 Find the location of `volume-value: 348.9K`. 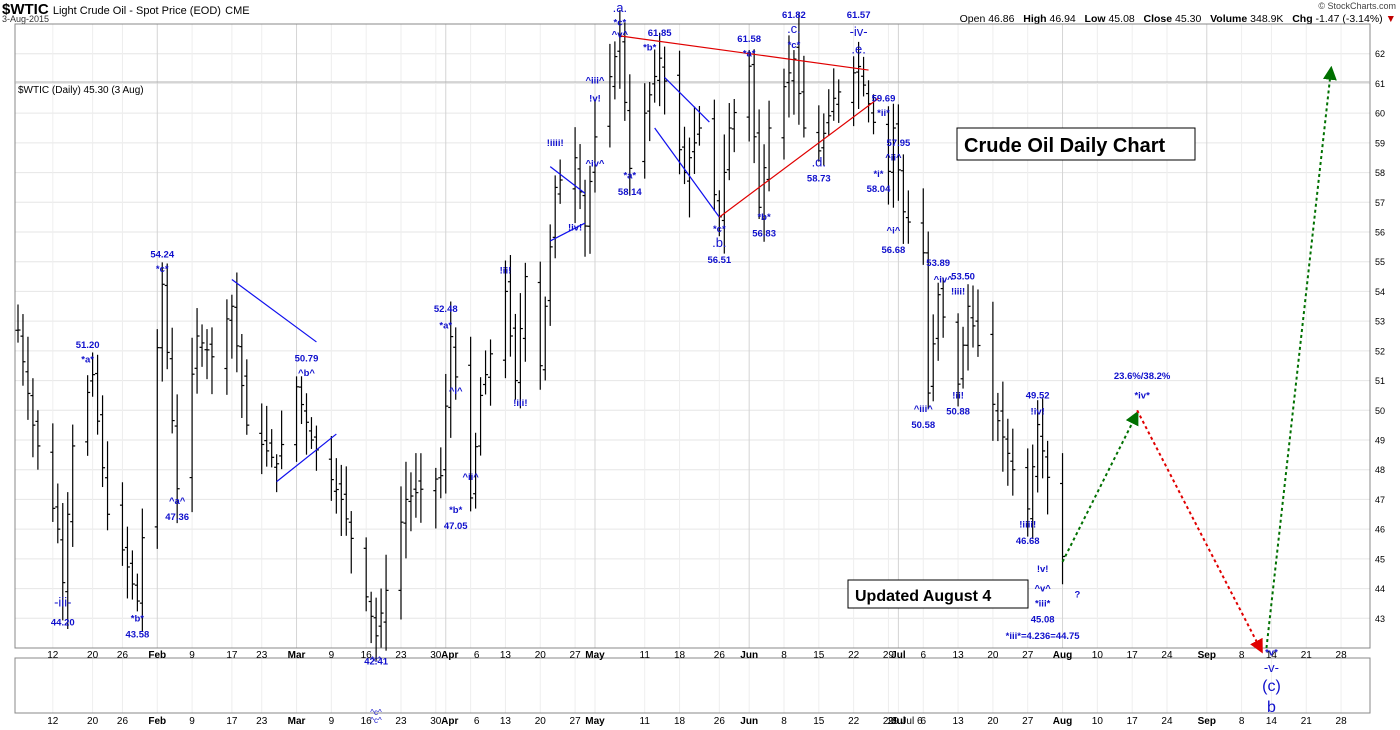

volume-value: 348.9K is located at coordinates (1267, 19).